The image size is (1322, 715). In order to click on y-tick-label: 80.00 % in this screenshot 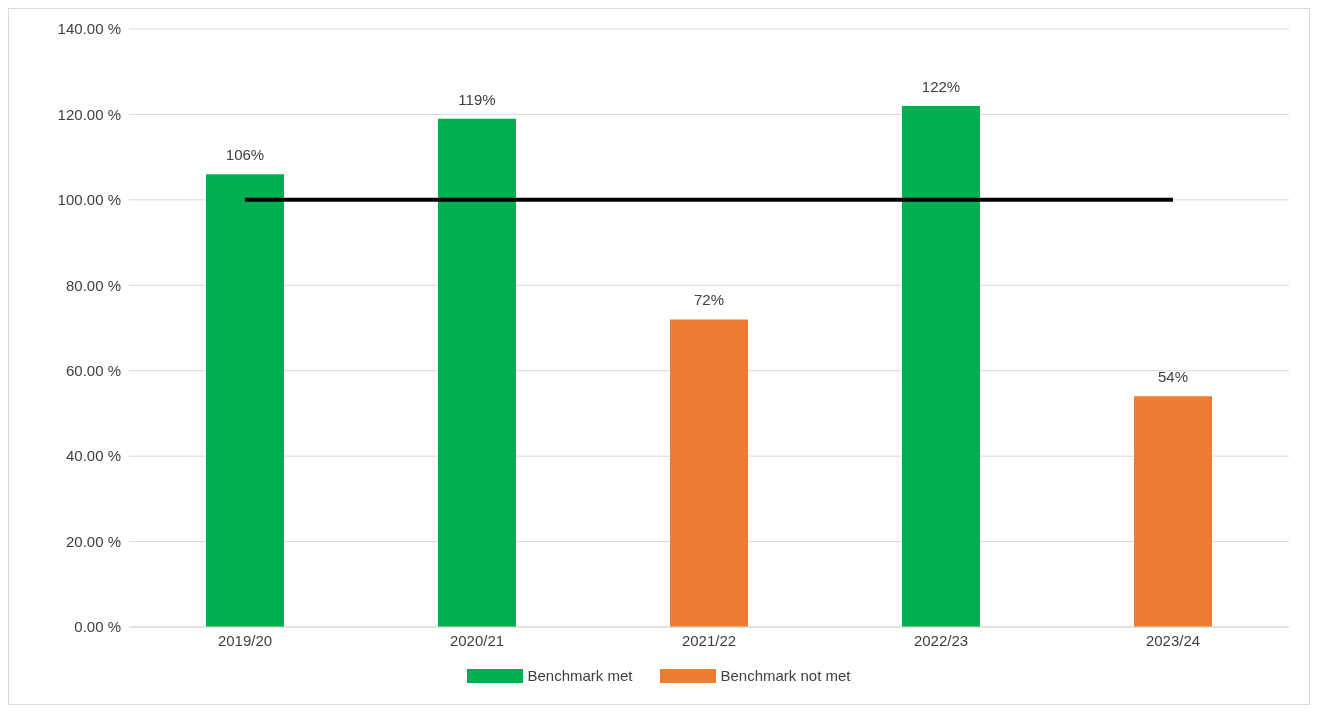, I will do `click(93, 285)`.